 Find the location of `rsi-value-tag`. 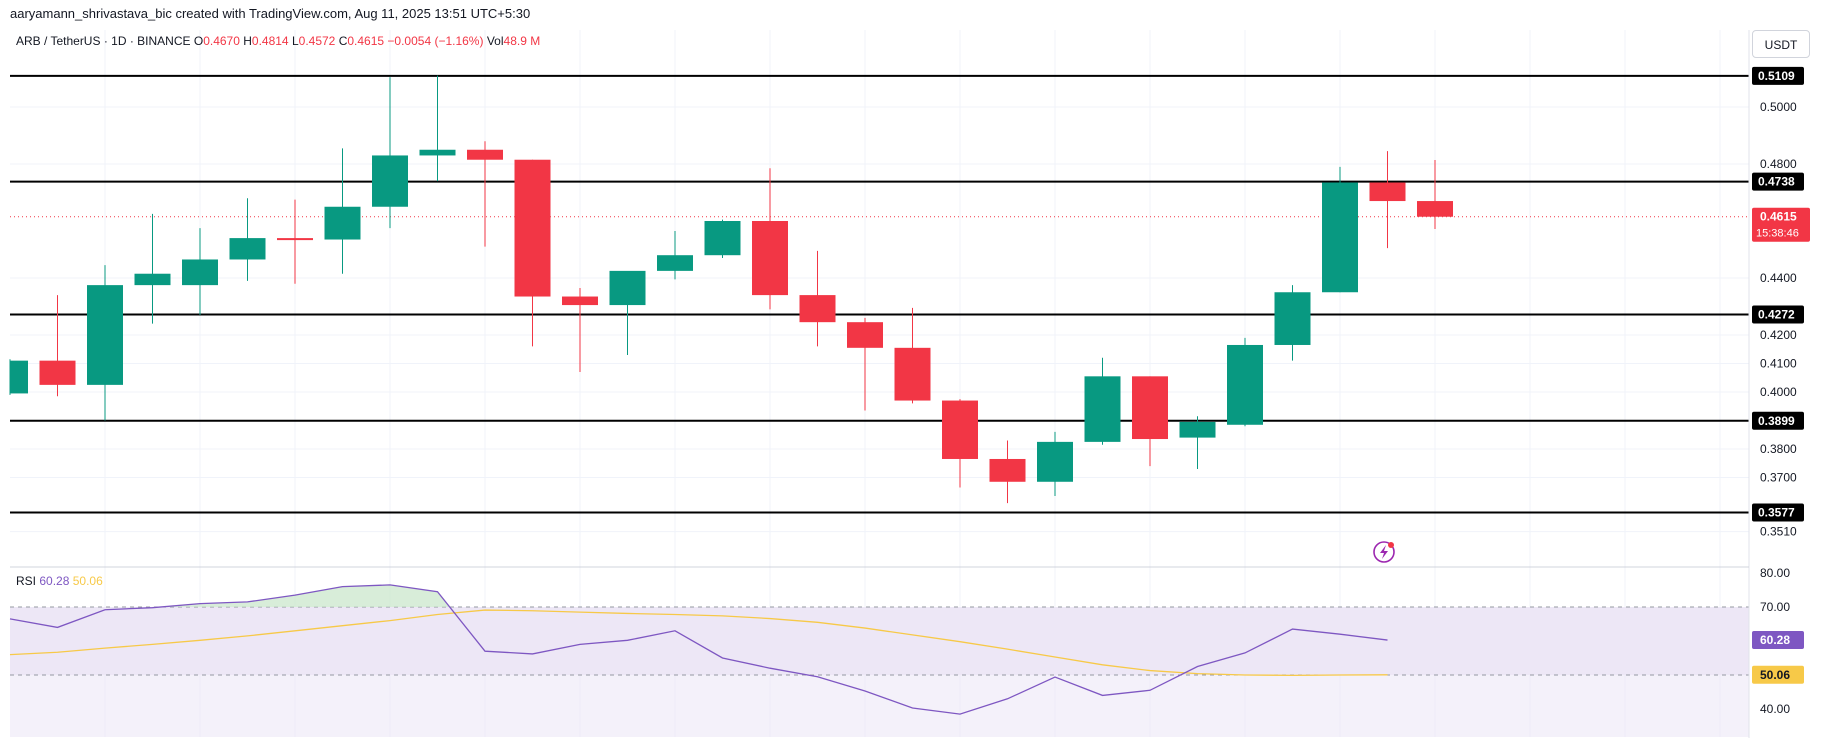

rsi-value-tag is located at coordinates (1778, 640).